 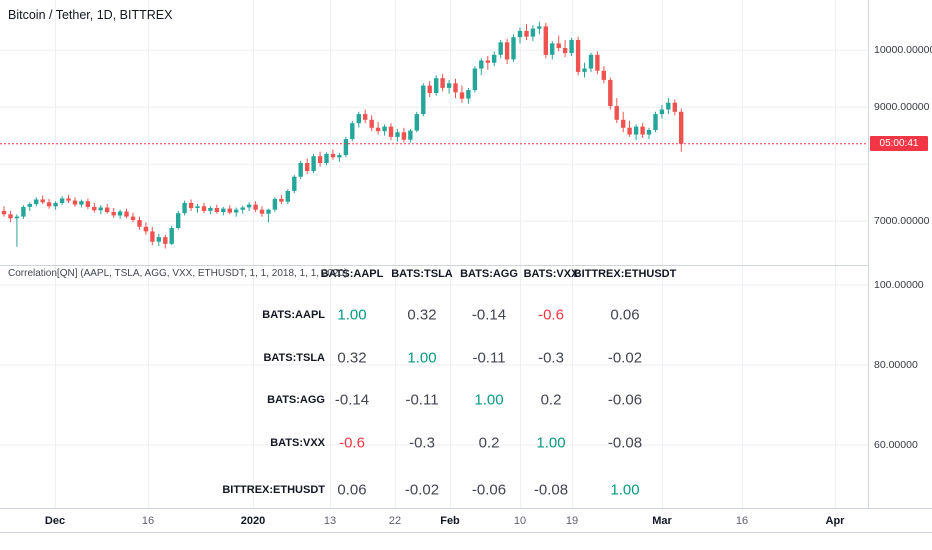 I want to click on price-tick-label: 10000.00000, so click(x=903, y=50).